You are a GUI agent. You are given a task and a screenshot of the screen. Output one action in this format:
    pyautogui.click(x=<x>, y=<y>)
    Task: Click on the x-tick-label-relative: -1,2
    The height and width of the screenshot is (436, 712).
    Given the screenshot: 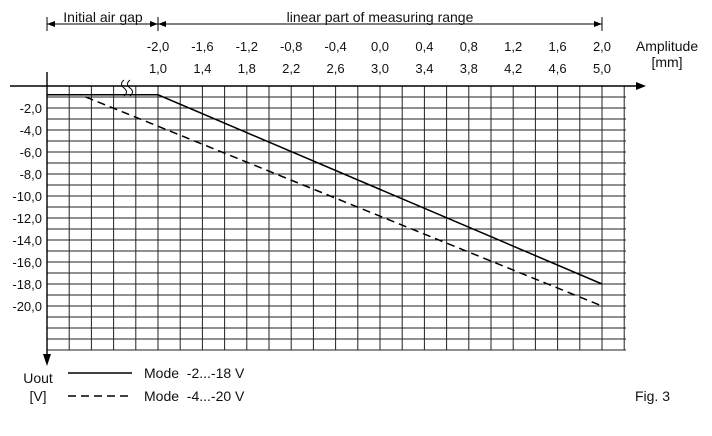 What is the action you would take?
    pyautogui.click(x=247, y=46)
    